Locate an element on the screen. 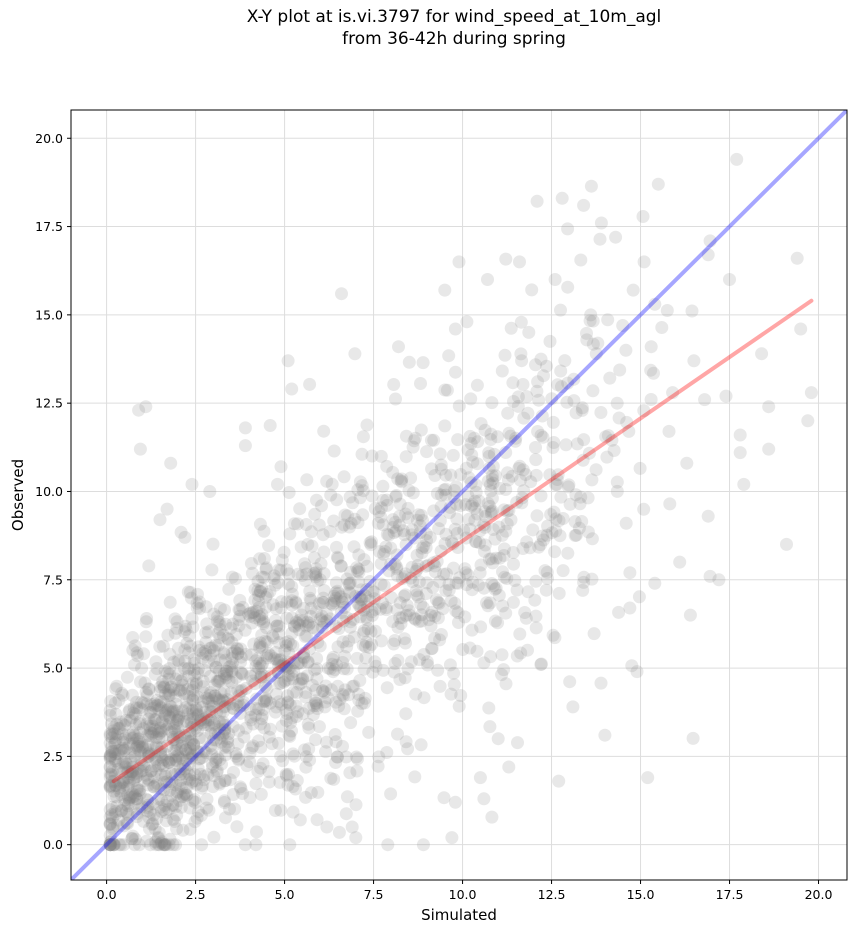 The width and height of the screenshot is (856, 934). x-tick-label: 20.0 is located at coordinates (819, 894).